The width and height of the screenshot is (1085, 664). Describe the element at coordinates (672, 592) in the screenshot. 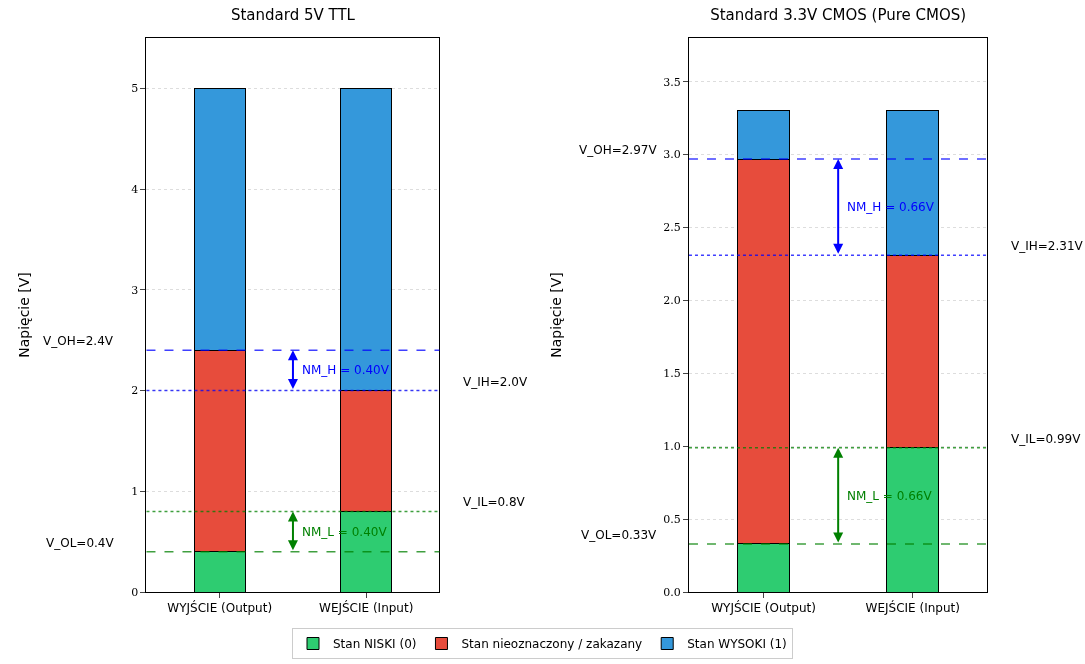

I see `y-tick-label: 0.0` at that location.